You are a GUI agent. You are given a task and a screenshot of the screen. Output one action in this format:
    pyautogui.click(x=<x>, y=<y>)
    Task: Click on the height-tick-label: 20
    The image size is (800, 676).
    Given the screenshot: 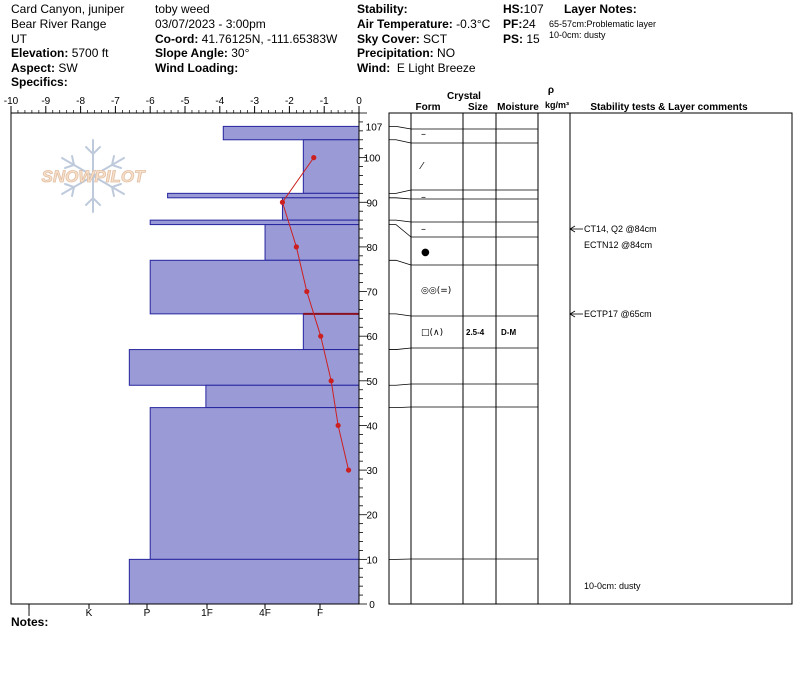 What is the action you would take?
    pyautogui.click(x=372, y=516)
    